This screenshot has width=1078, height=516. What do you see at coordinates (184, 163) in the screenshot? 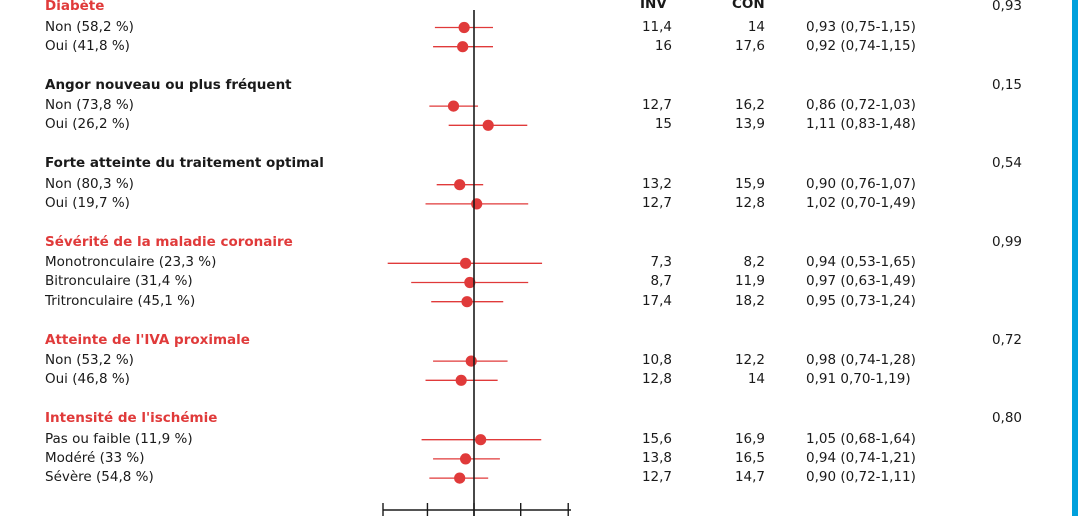
I see `group-label: Forte atteinte du traitement optimal` at bounding box center [184, 163].